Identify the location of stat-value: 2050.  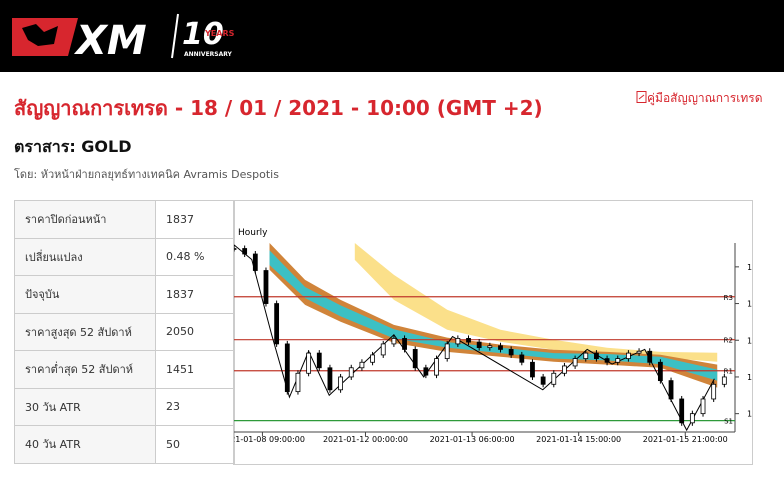
(195, 331).